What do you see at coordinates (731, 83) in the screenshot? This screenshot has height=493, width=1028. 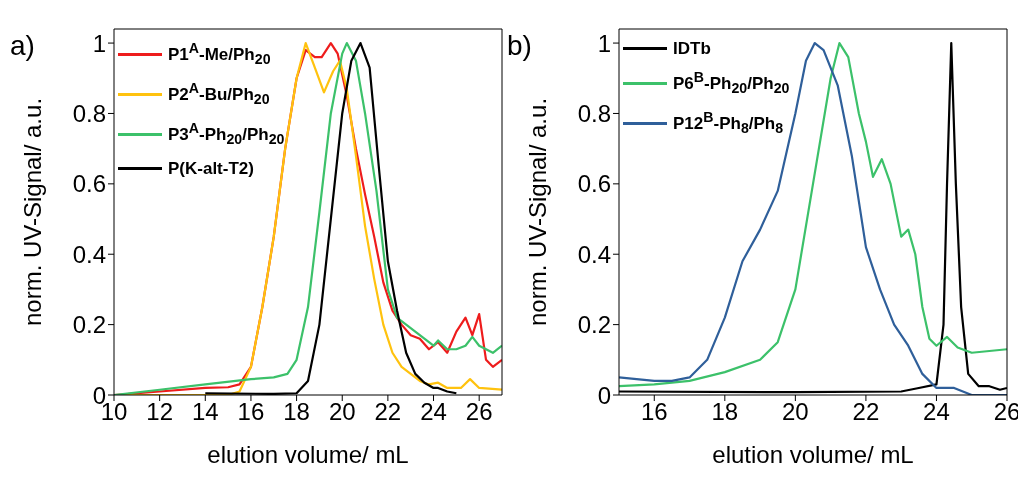 I see `legend-label: P6$^{B}$-Ph$_{20}$/Ph$_{20}$` at bounding box center [731, 83].